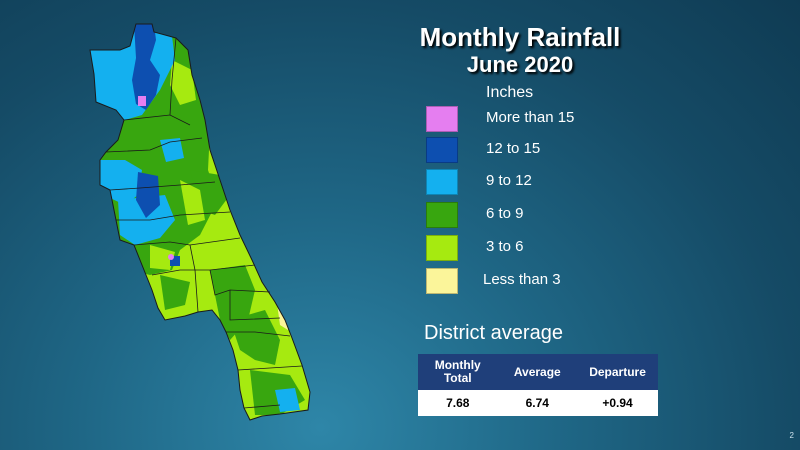  Describe the element at coordinates (617, 372) in the screenshot. I see `table-header: Departure` at that location.